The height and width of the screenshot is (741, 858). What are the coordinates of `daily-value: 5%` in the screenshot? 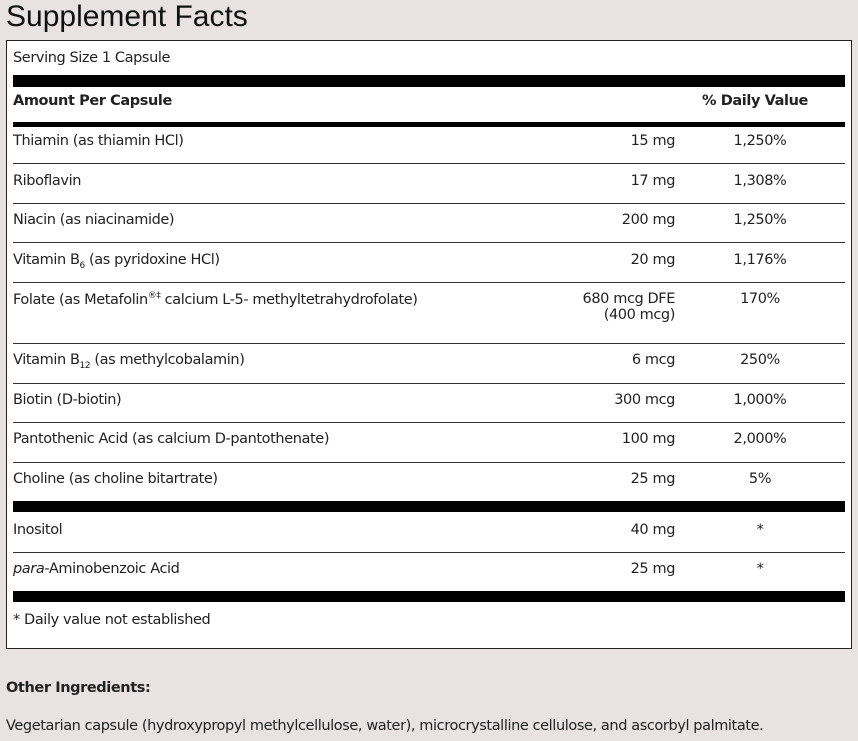 It's located at (760, 479).